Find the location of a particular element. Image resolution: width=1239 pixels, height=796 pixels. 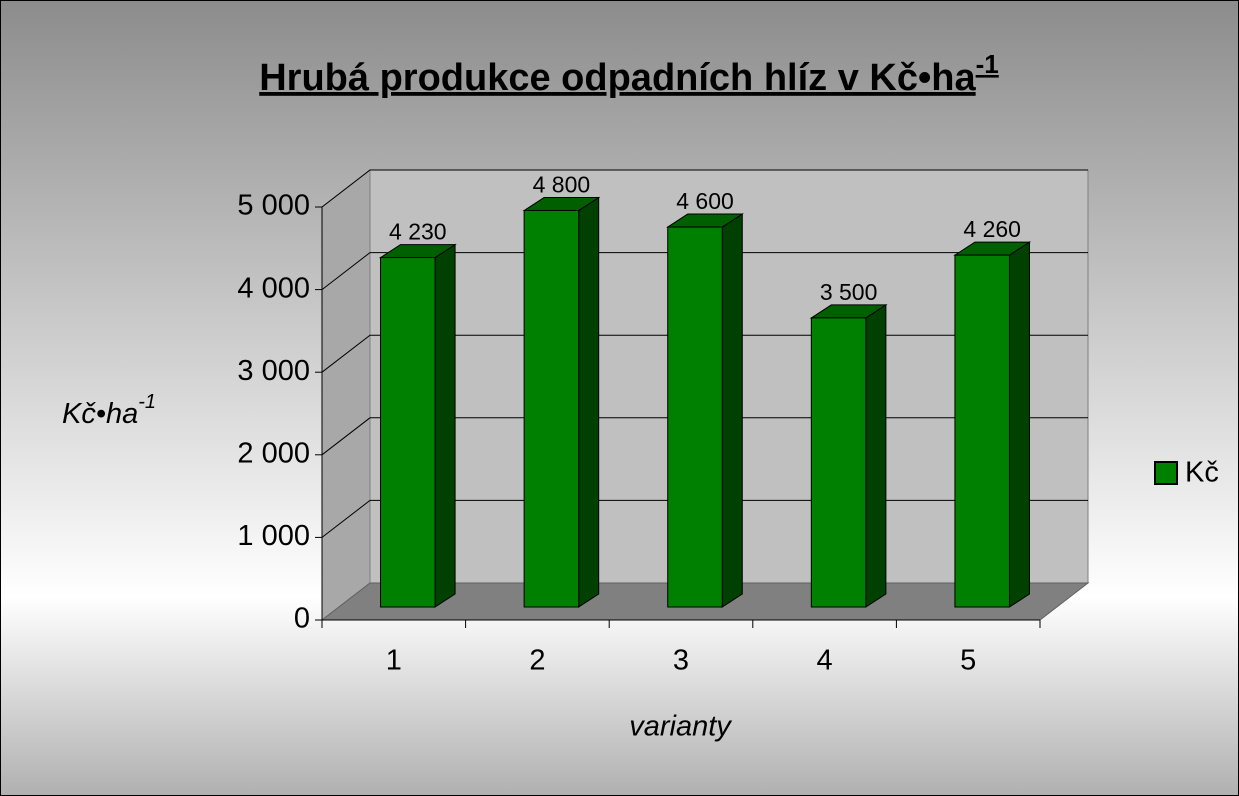

x-tick-label: 4 is located at coordinates (825, 661).